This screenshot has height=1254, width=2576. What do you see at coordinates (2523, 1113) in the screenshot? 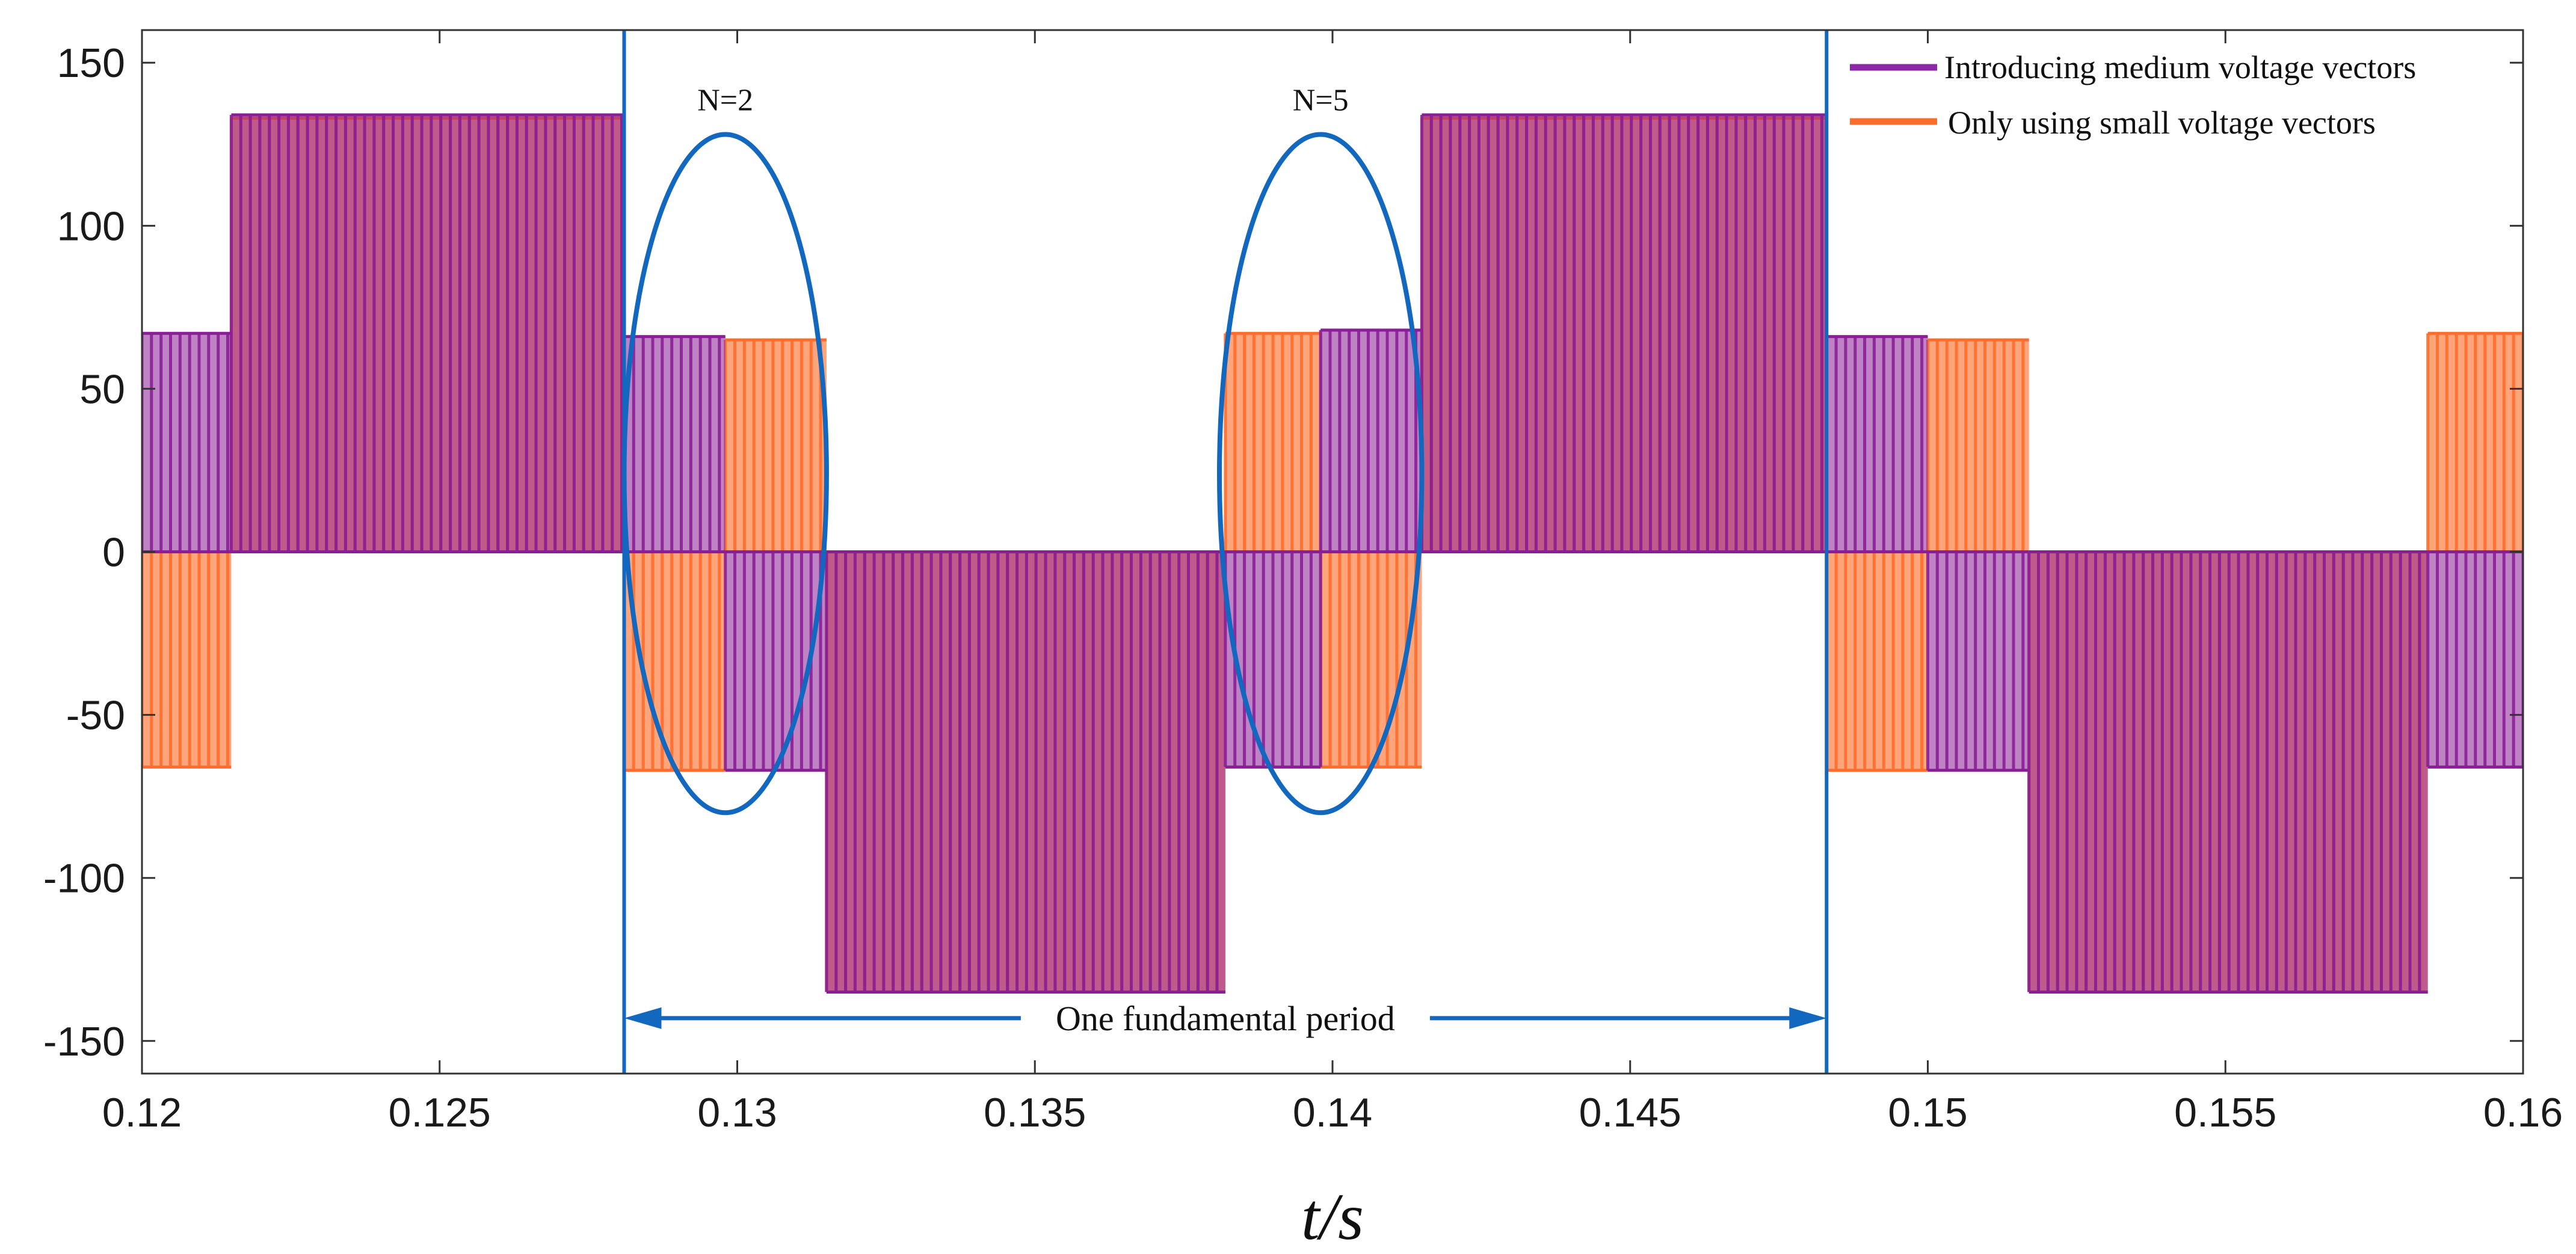
I see `x-tick-label: 0.16` at bounding box center [2523, 1113].